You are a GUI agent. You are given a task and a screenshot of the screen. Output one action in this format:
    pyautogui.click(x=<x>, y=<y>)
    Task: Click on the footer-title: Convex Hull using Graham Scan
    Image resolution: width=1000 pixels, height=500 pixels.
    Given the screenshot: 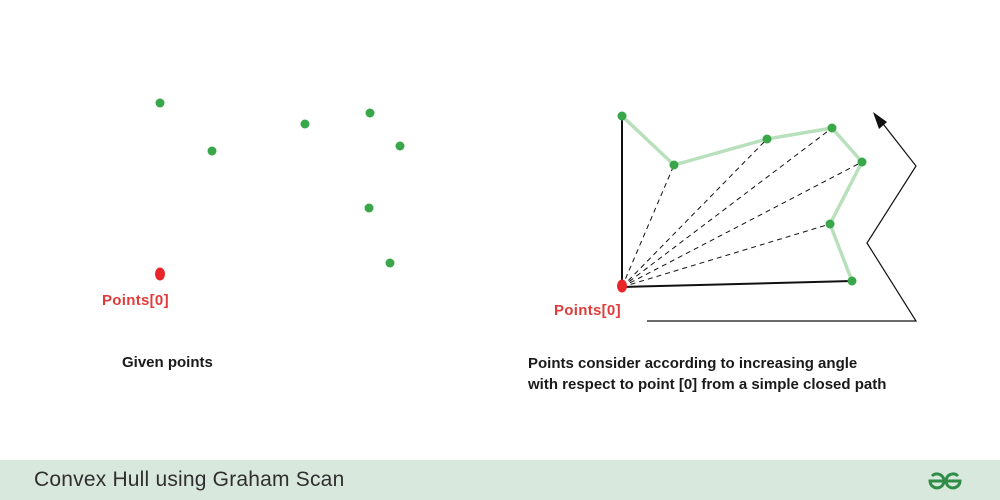 What is the action you would take?
    pyautogui.click(x=189, y=479)
    